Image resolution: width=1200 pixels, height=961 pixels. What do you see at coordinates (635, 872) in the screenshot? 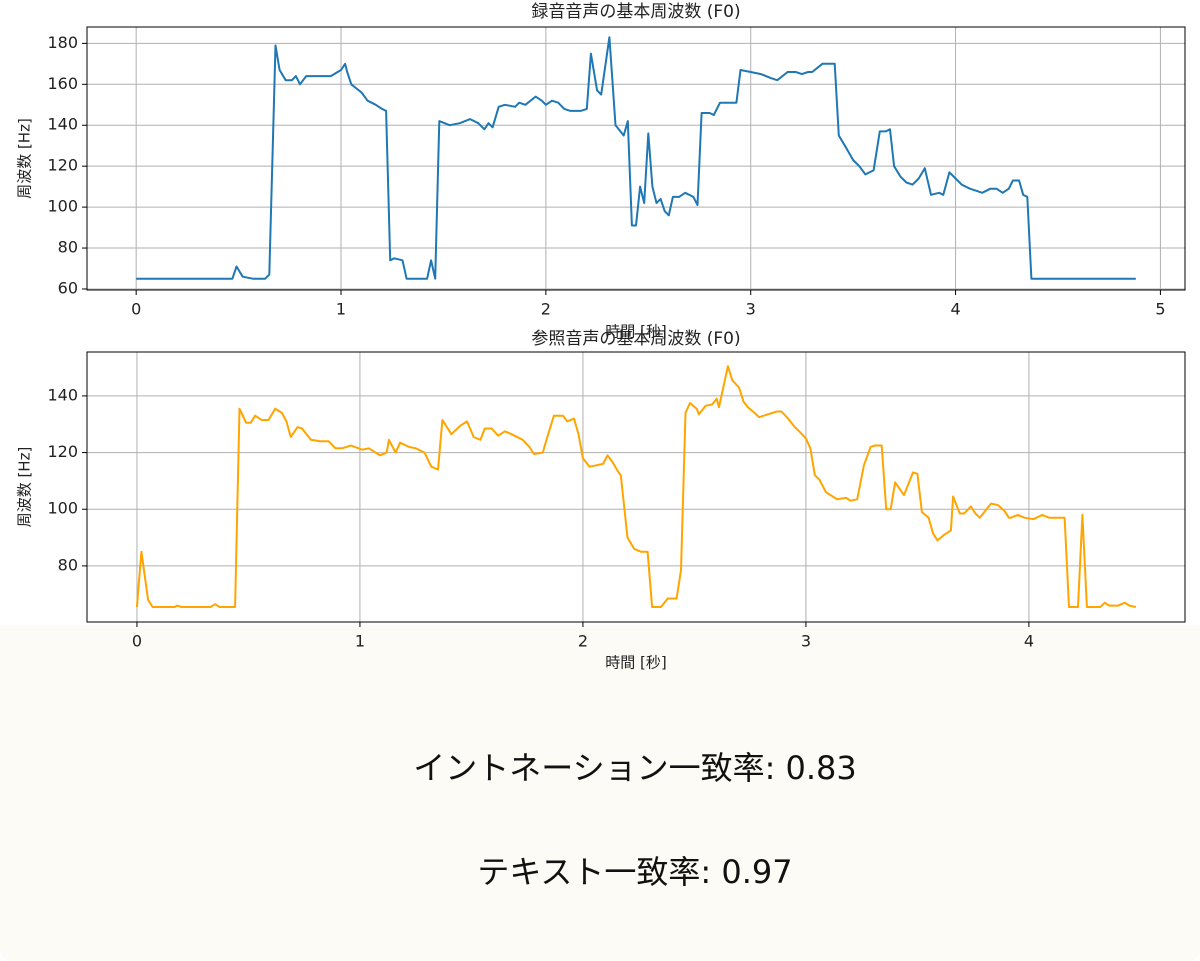
I see `text-score: テキスト一致率: 0.97` at bounding box center [635, 872].